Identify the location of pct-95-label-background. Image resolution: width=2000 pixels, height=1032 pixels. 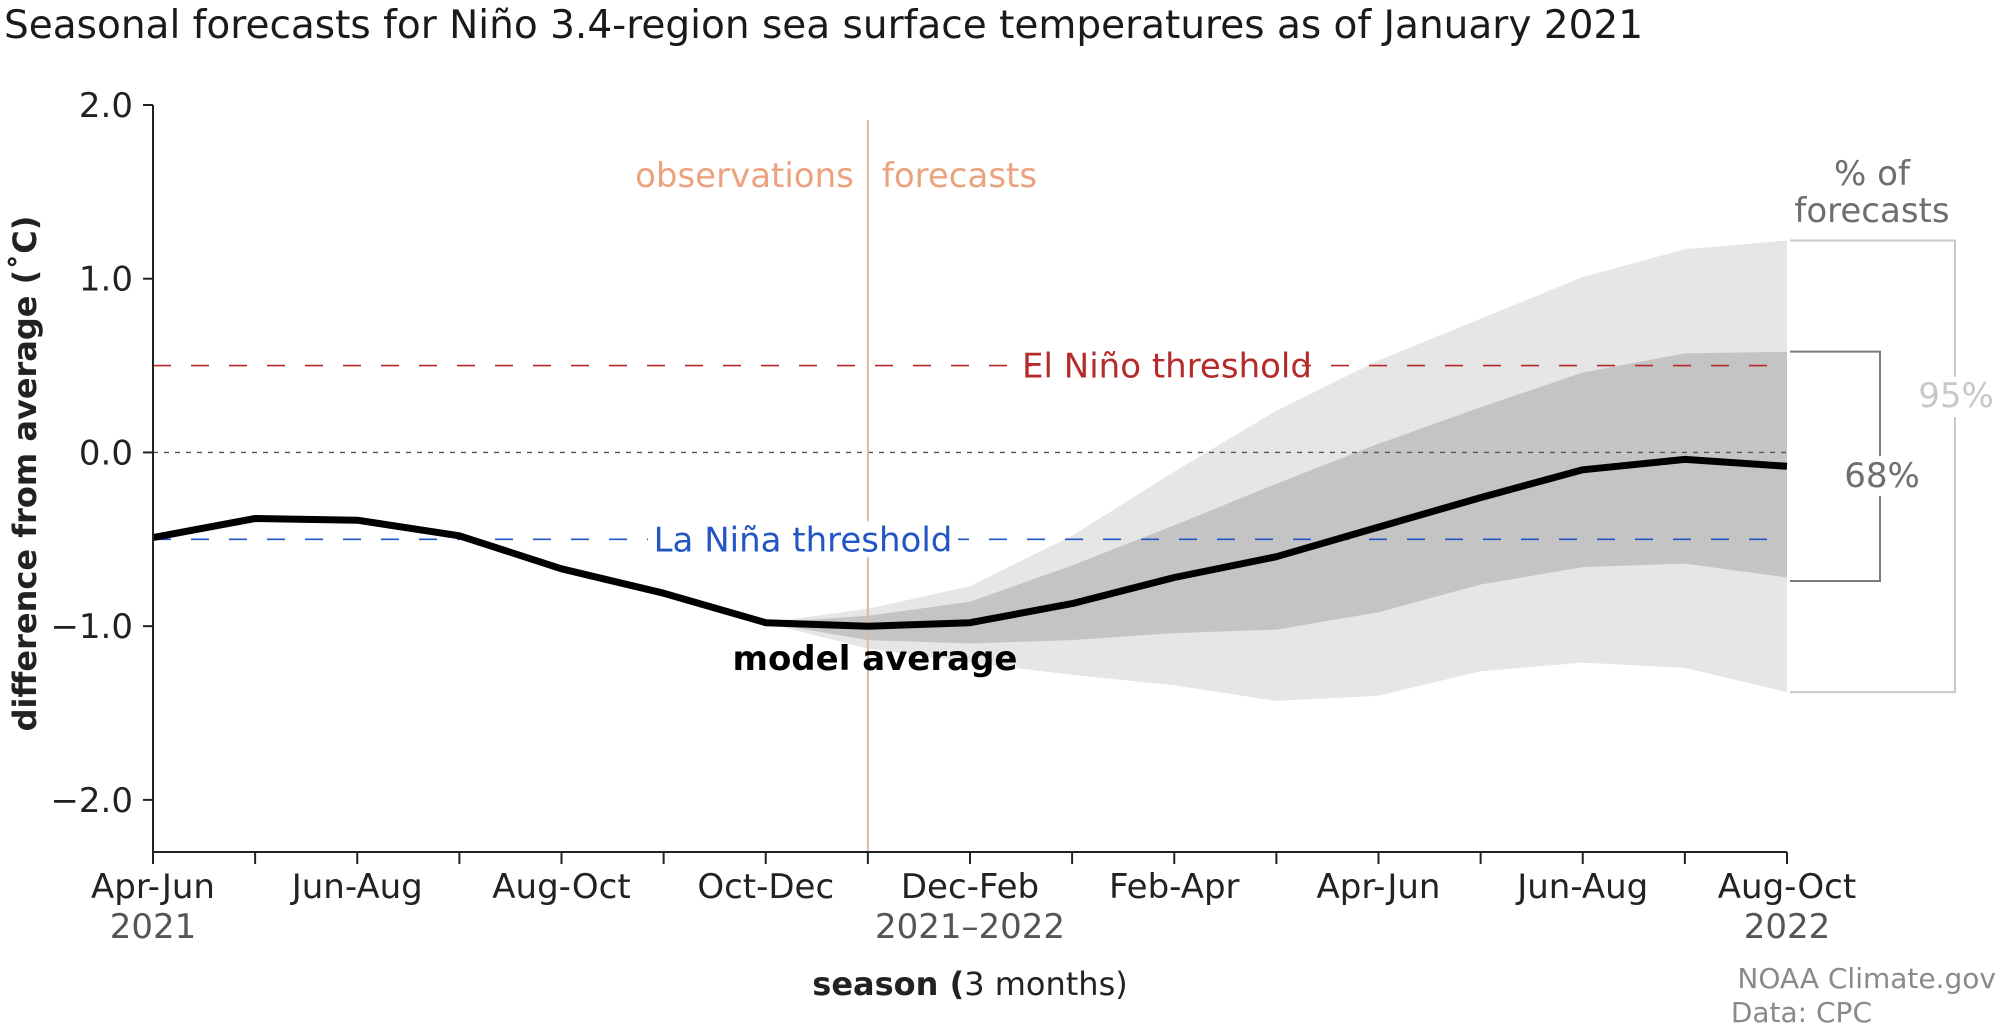
(1958, 397).